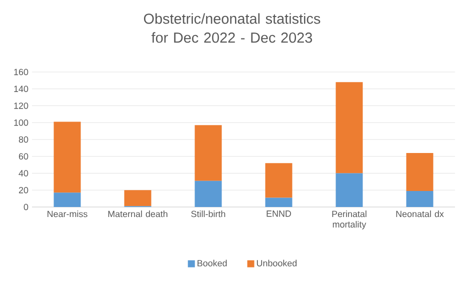  I want to click on x-tick-label: Near-miss, so click(68, 214).